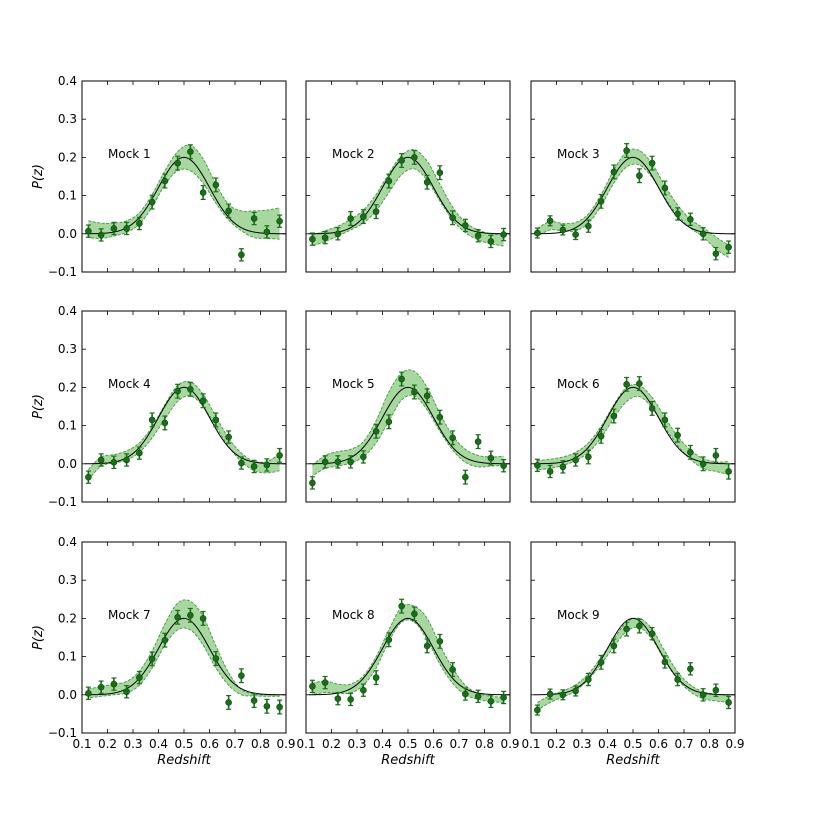 The height and width of the screenshot is (817, 817). What do you see at coordinates (578, 384) in the screenshot?
I see `panel-label: Mock 6` at bounding box center [578, 384].